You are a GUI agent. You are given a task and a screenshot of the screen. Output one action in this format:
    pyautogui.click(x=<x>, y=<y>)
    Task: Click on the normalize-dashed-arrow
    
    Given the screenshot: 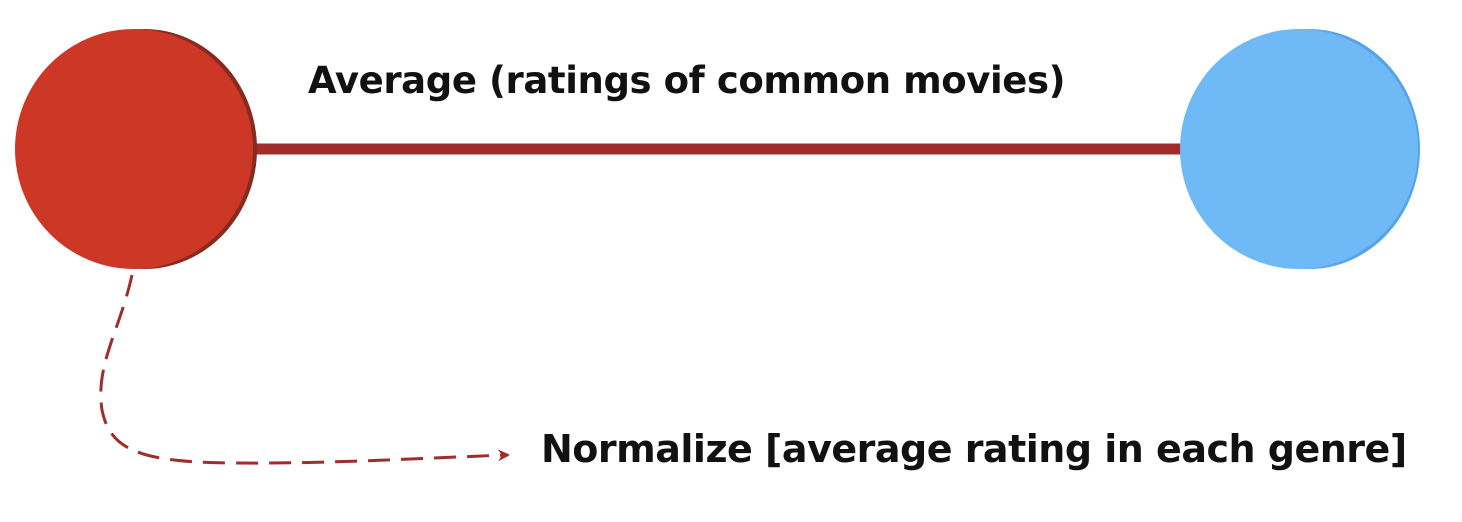 What is the action you would take?
    pyautogui.click(x=304, y=369)
    